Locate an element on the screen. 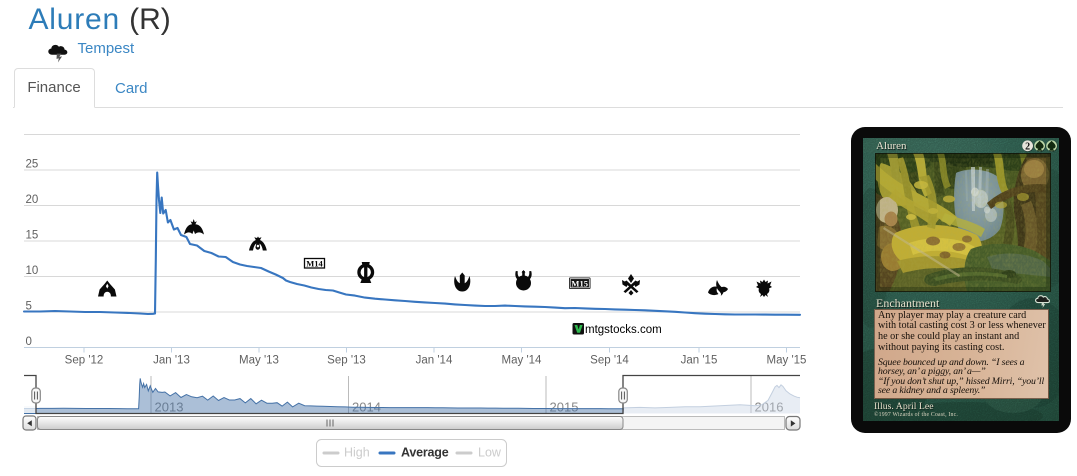 The width and height of the screenshot is (1077, 476). svg-text: Jan '15 is located at coordinates (699, 361).